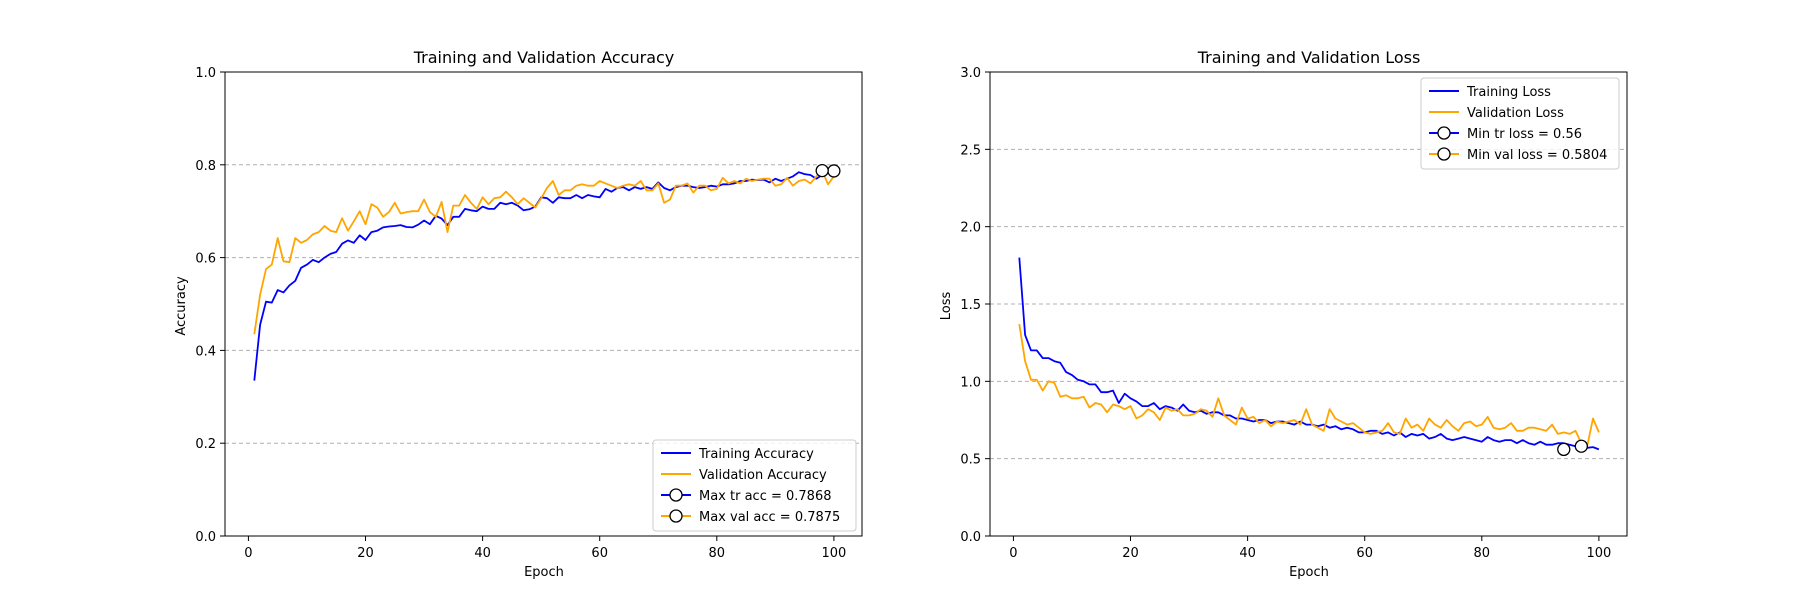  Describe the element at coordinates (833, 553) in the screenshot. I see `accuracy-x-tick-100: 100` at that location.